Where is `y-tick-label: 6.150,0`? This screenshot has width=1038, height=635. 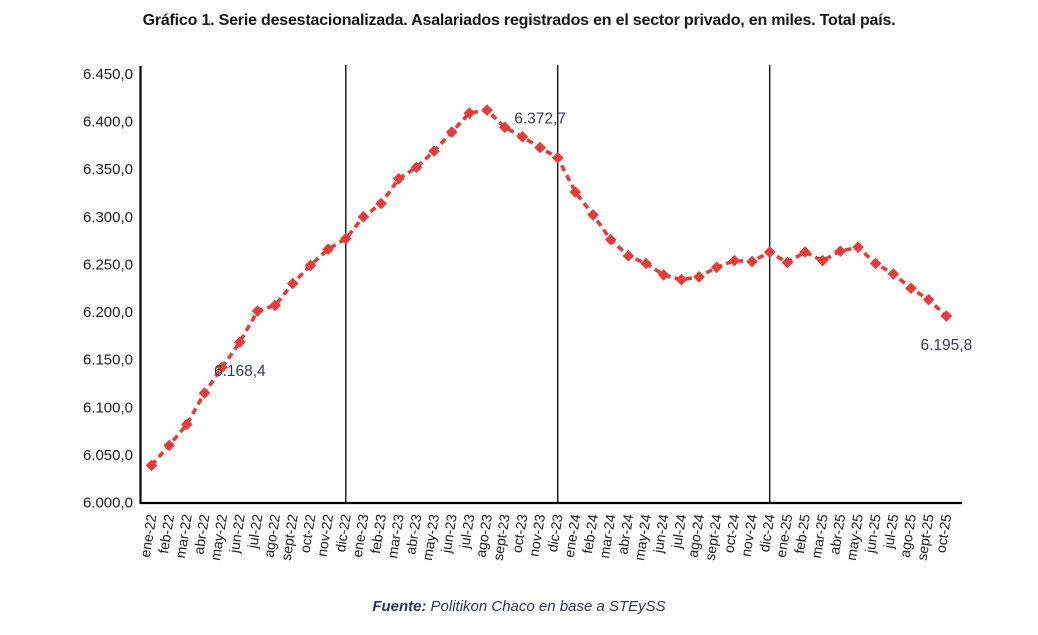 y-tick-label: 6.150,0 is located at coordinates (108, 360).